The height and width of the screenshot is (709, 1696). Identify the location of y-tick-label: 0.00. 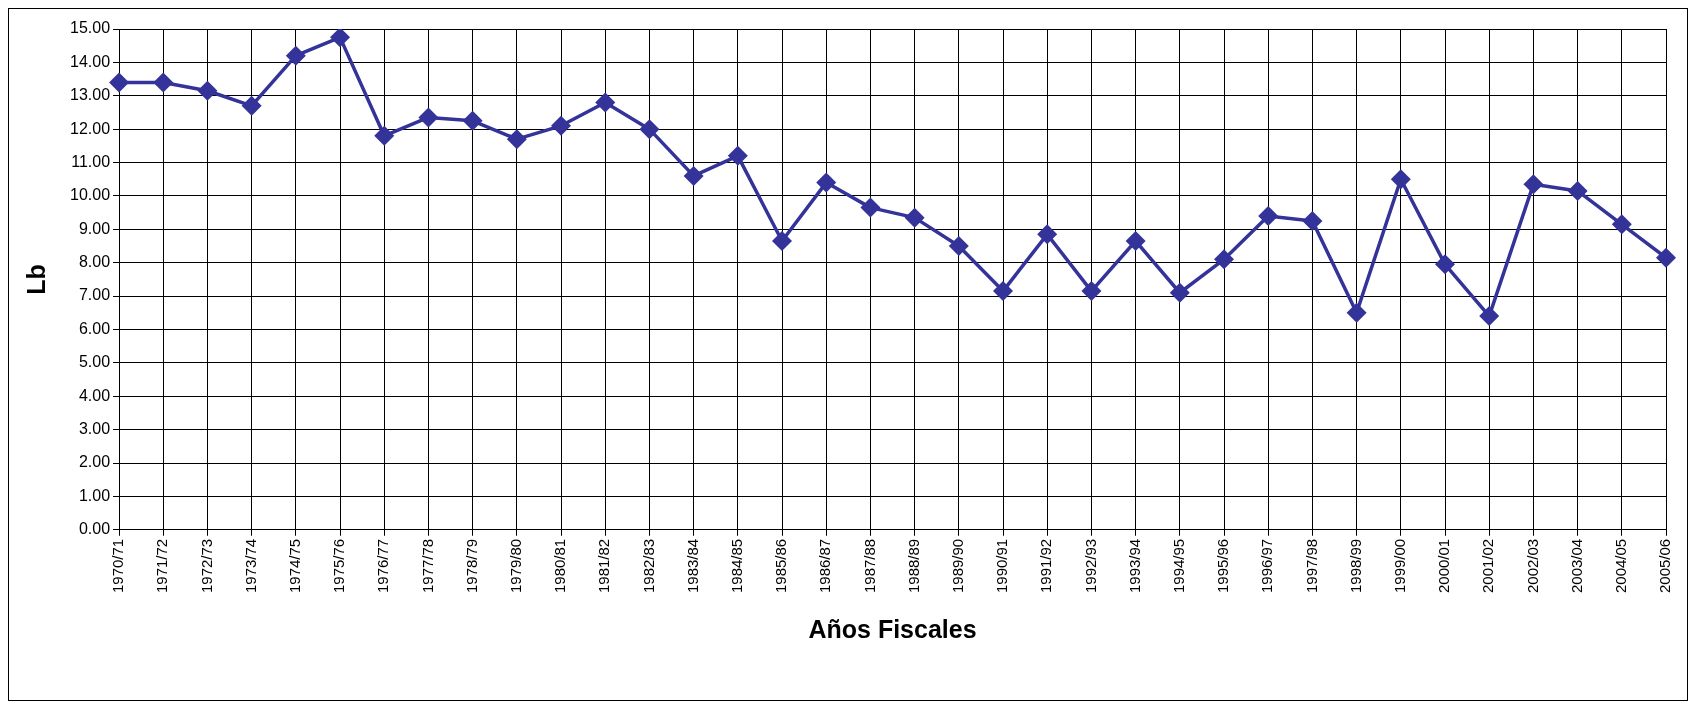
(94, 529).